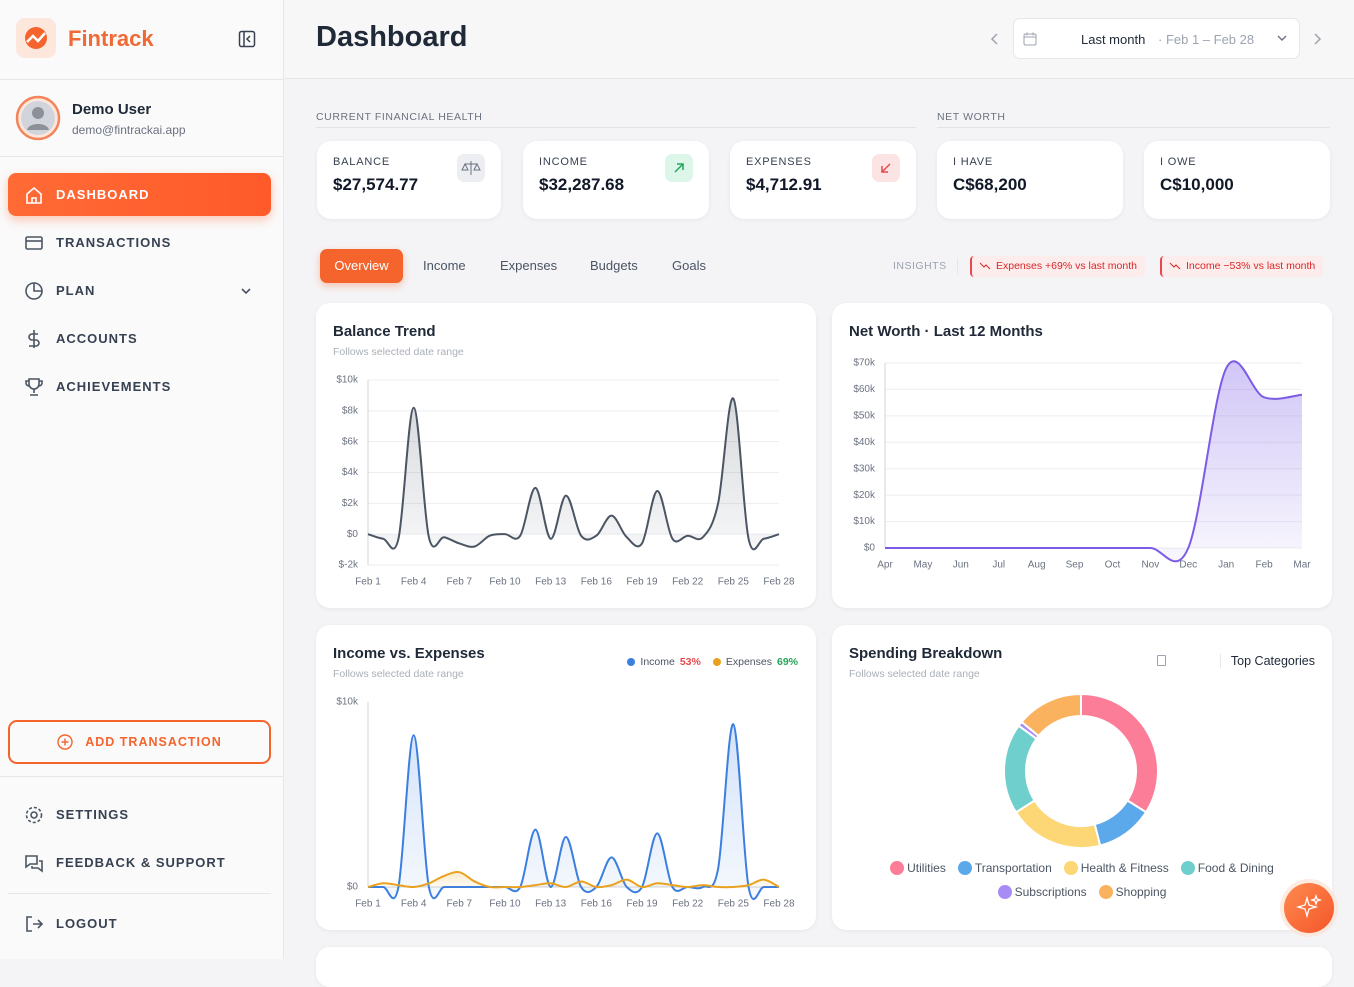 Image resolution: width=1354 pixels, height=987 pixels. Describe the element at coordinates (139, 742) in the screenshot. I see `add-transaction-button: ADD TRANSACTION` at that location.